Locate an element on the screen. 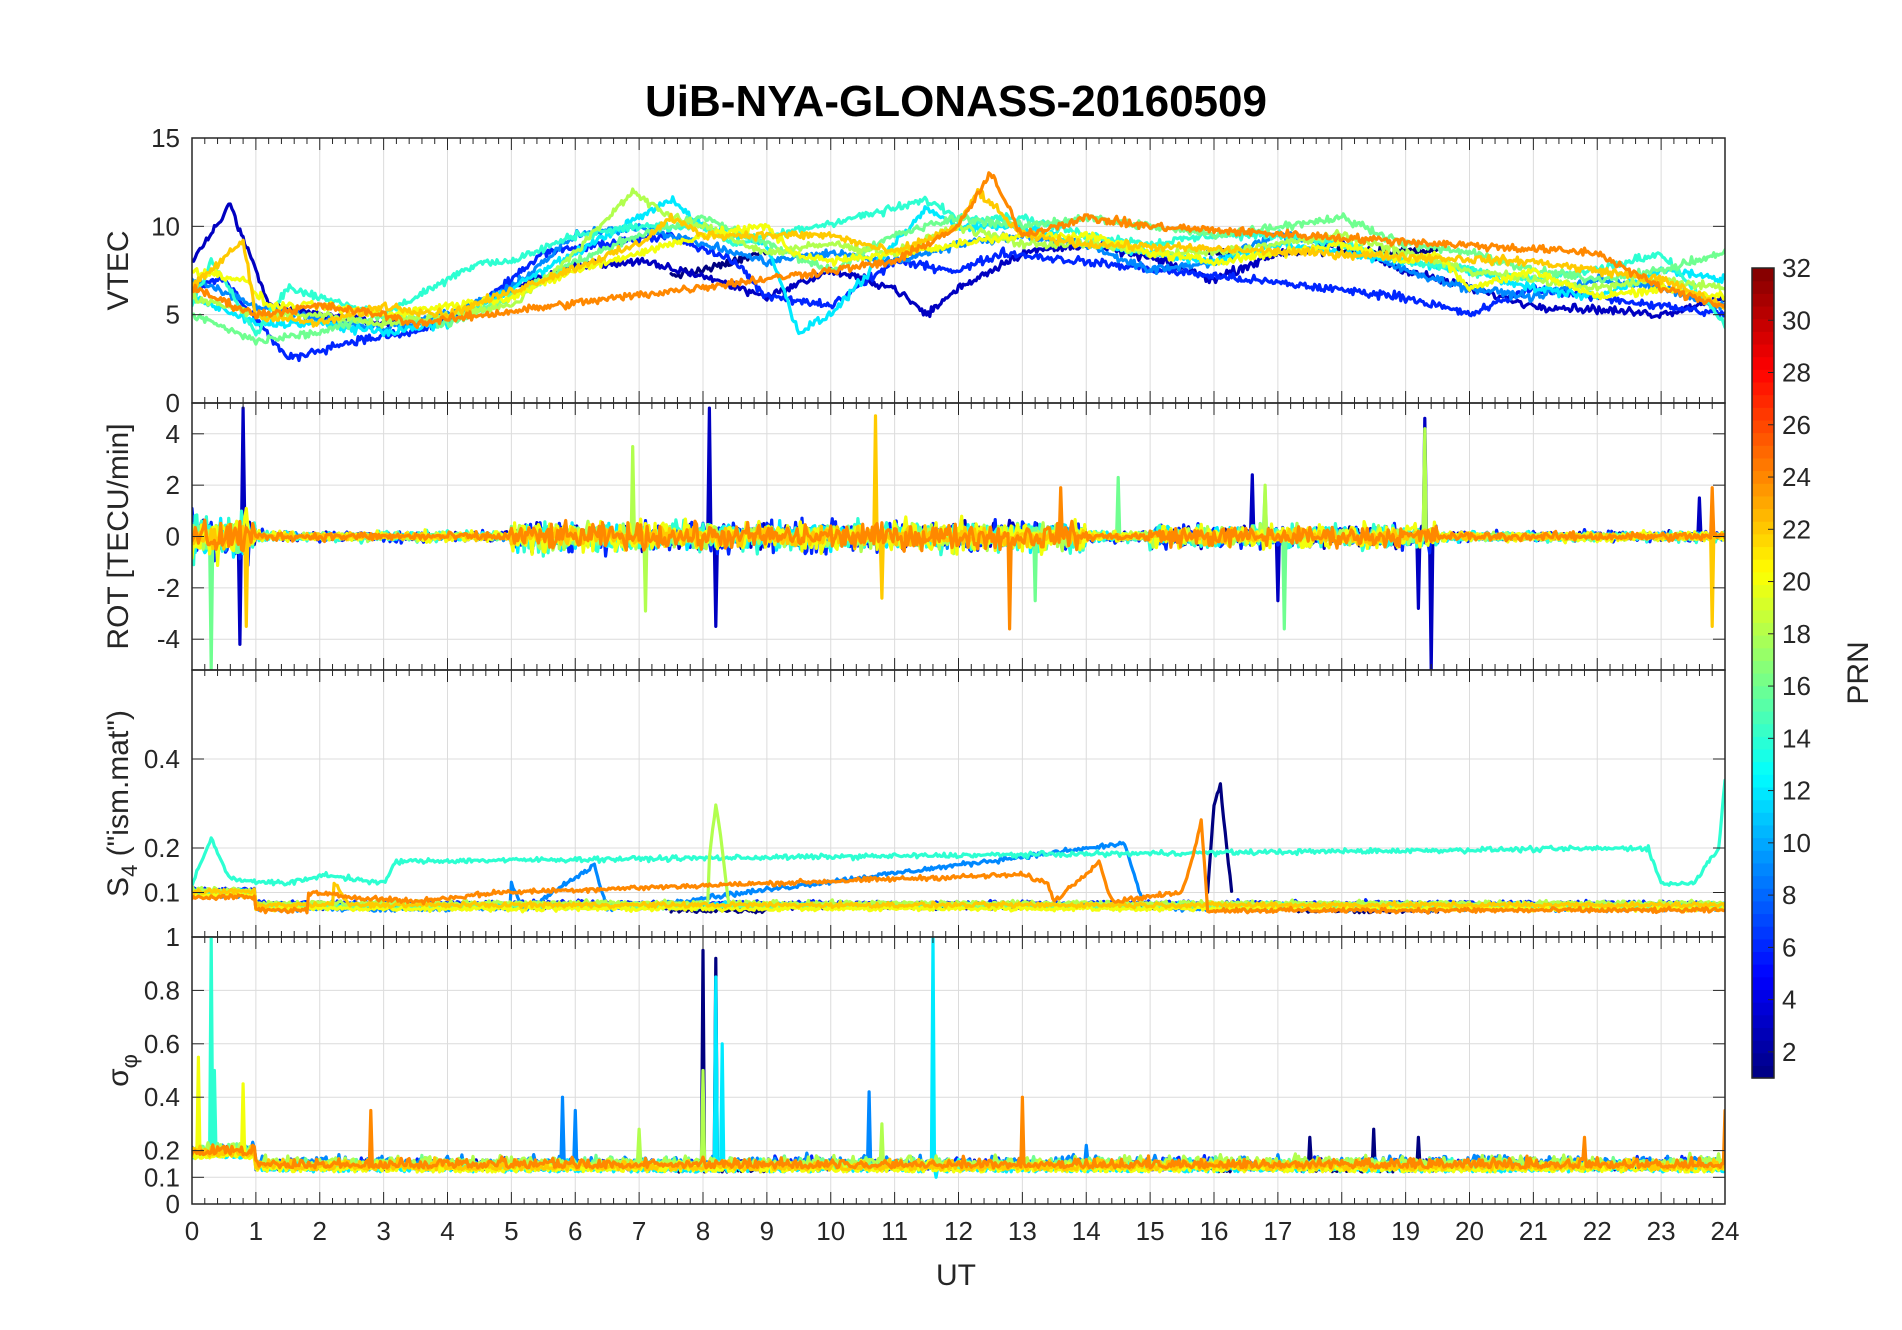 Image resolution: width=1902 pixels, height=1330 pixels. y-label-rest: ("ism.mat") is located at coordinates (118, 787).